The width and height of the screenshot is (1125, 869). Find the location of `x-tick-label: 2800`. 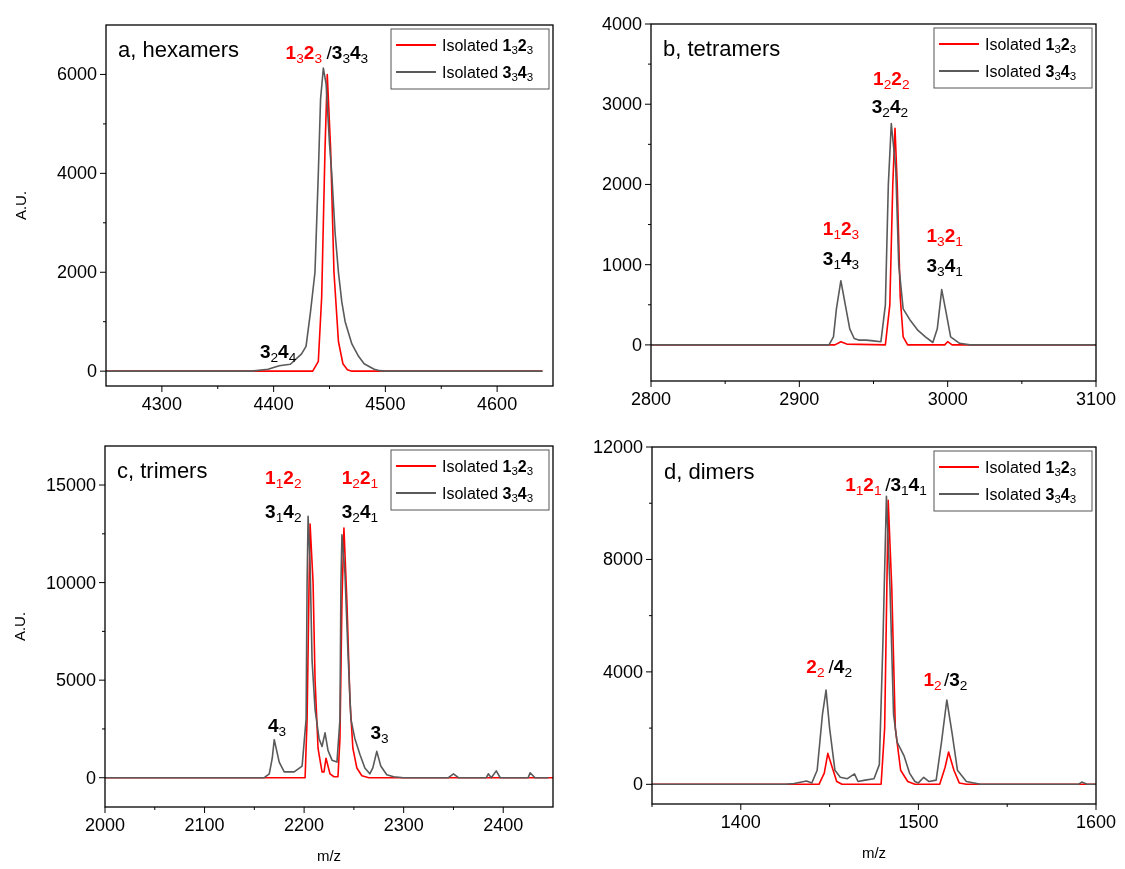

x-tick-label: 2800 is located at coordinates (651, 399).